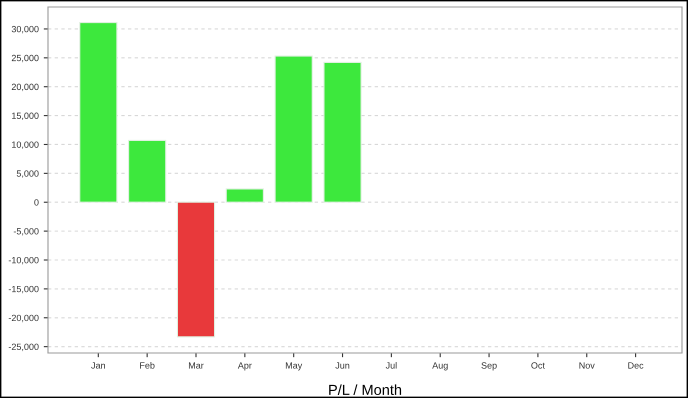 The image size is (688, 398). I want to click on x-tick-label: Aug, so click(440, 366).